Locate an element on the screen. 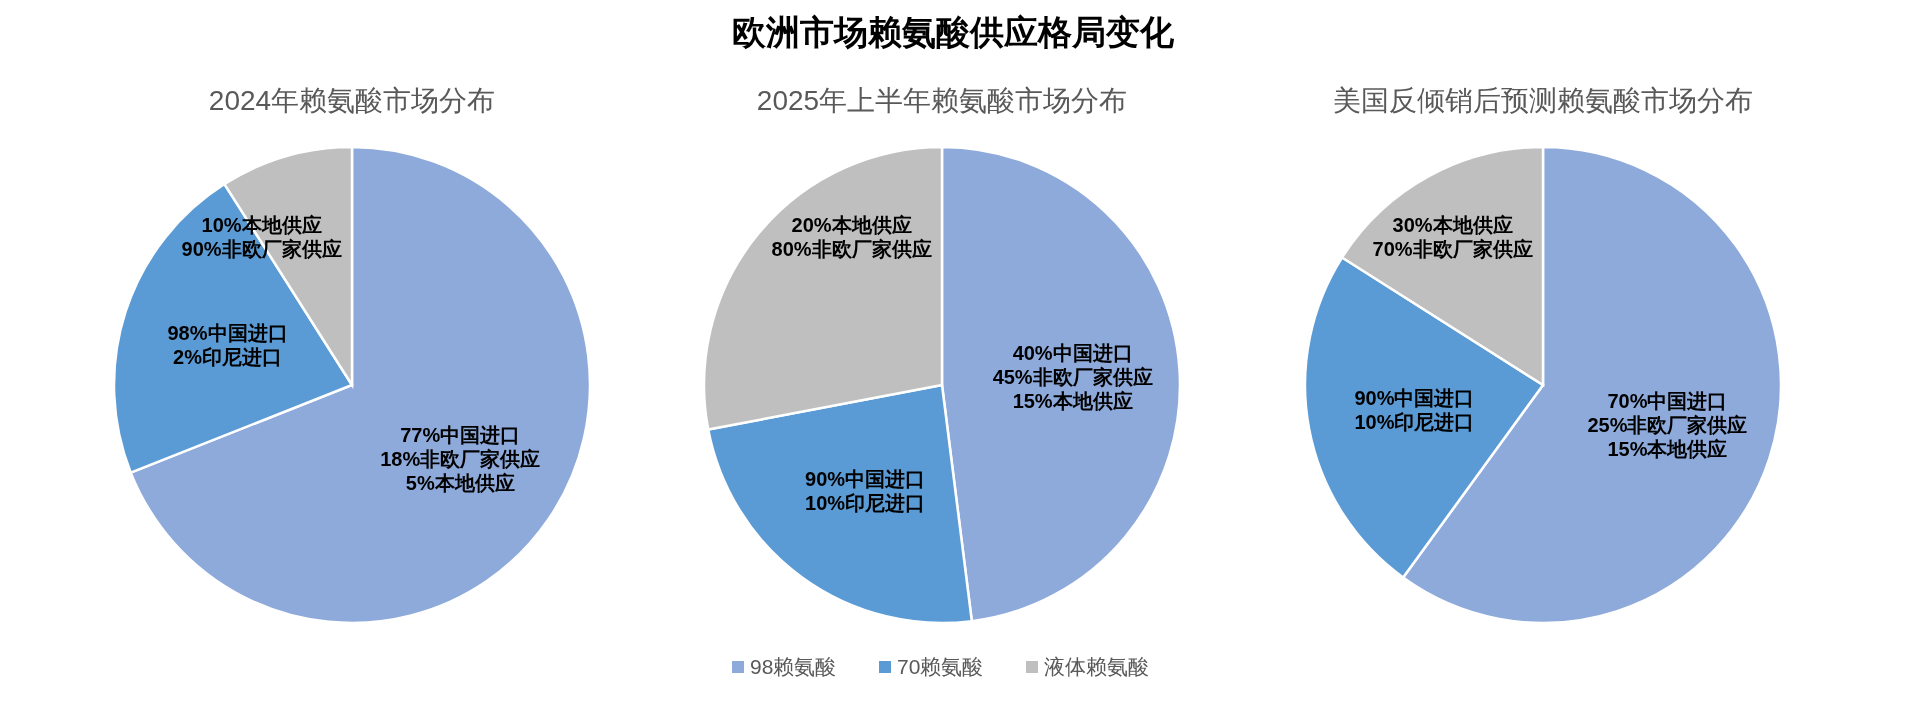  legend-label: 98赖氨酸 is located at coordinates (793, 667).